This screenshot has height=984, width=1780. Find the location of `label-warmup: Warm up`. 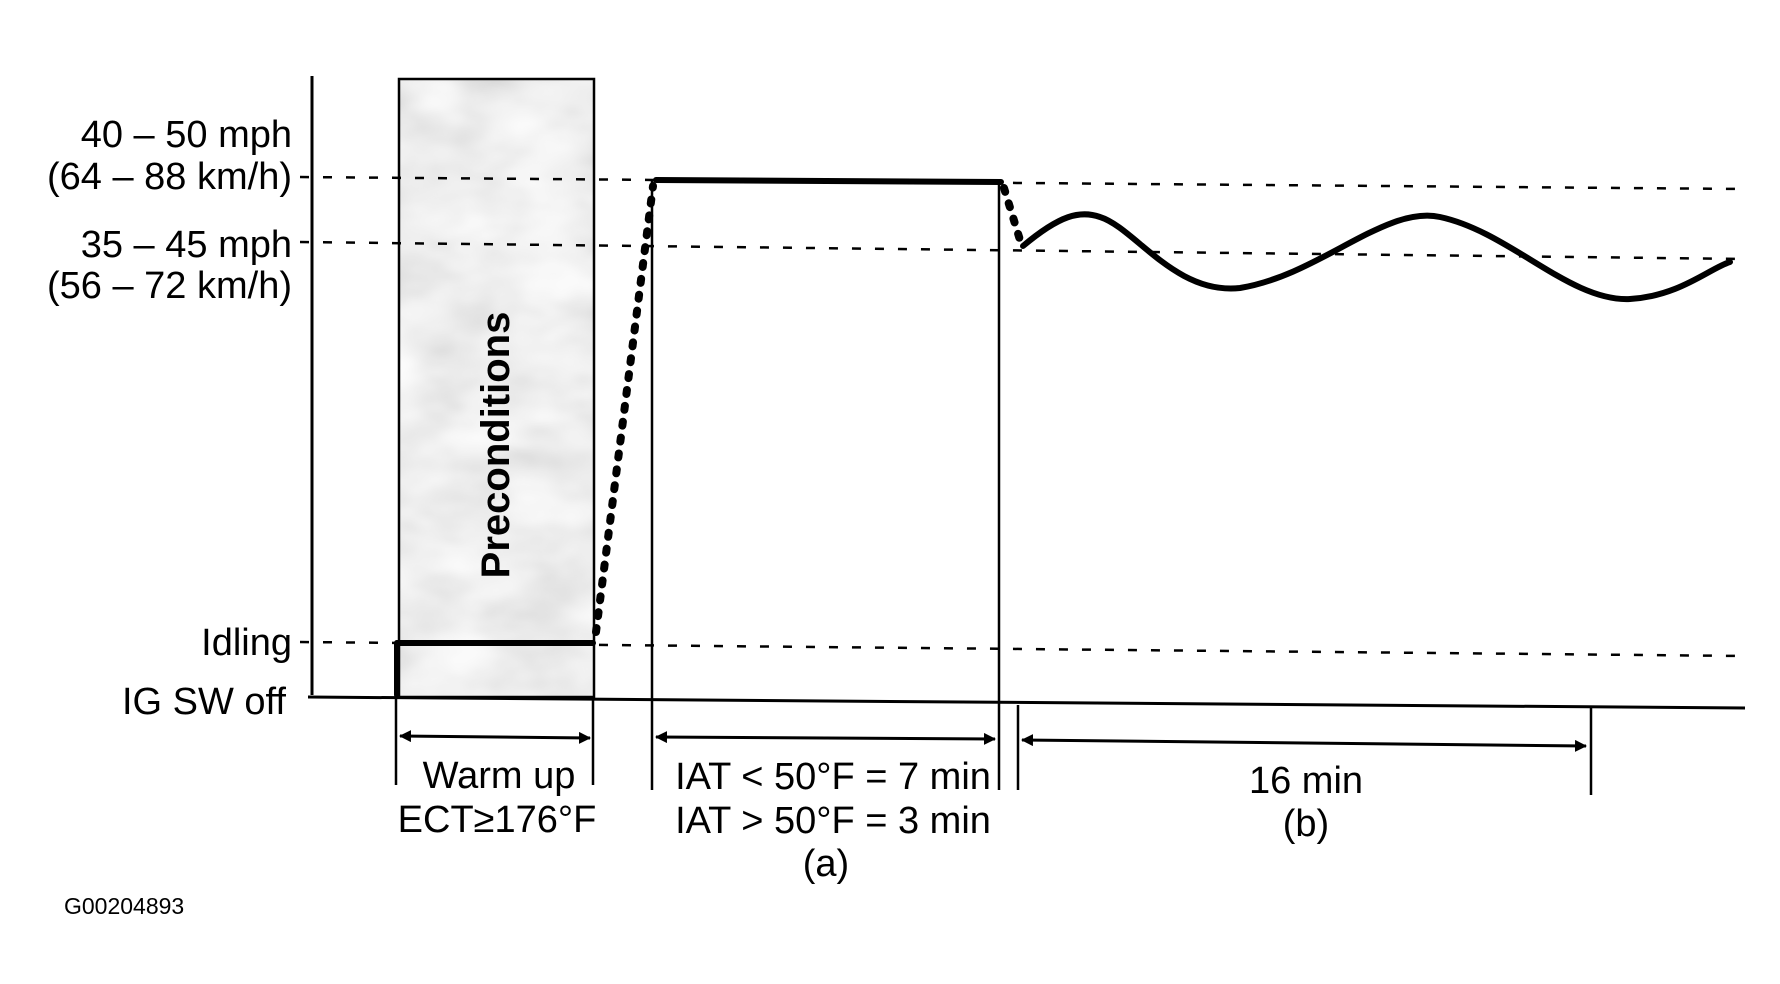

label-warmup: Warm up is located at coordinates (499, 776).